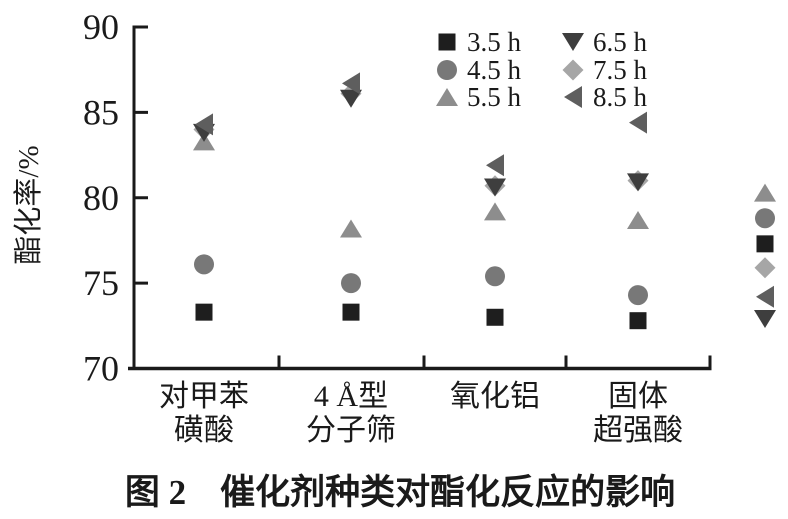 Image resolution: width=788 pixels, height=519 pixels. I want to click on x-category-label: 对甲苯, so click(204, 396).